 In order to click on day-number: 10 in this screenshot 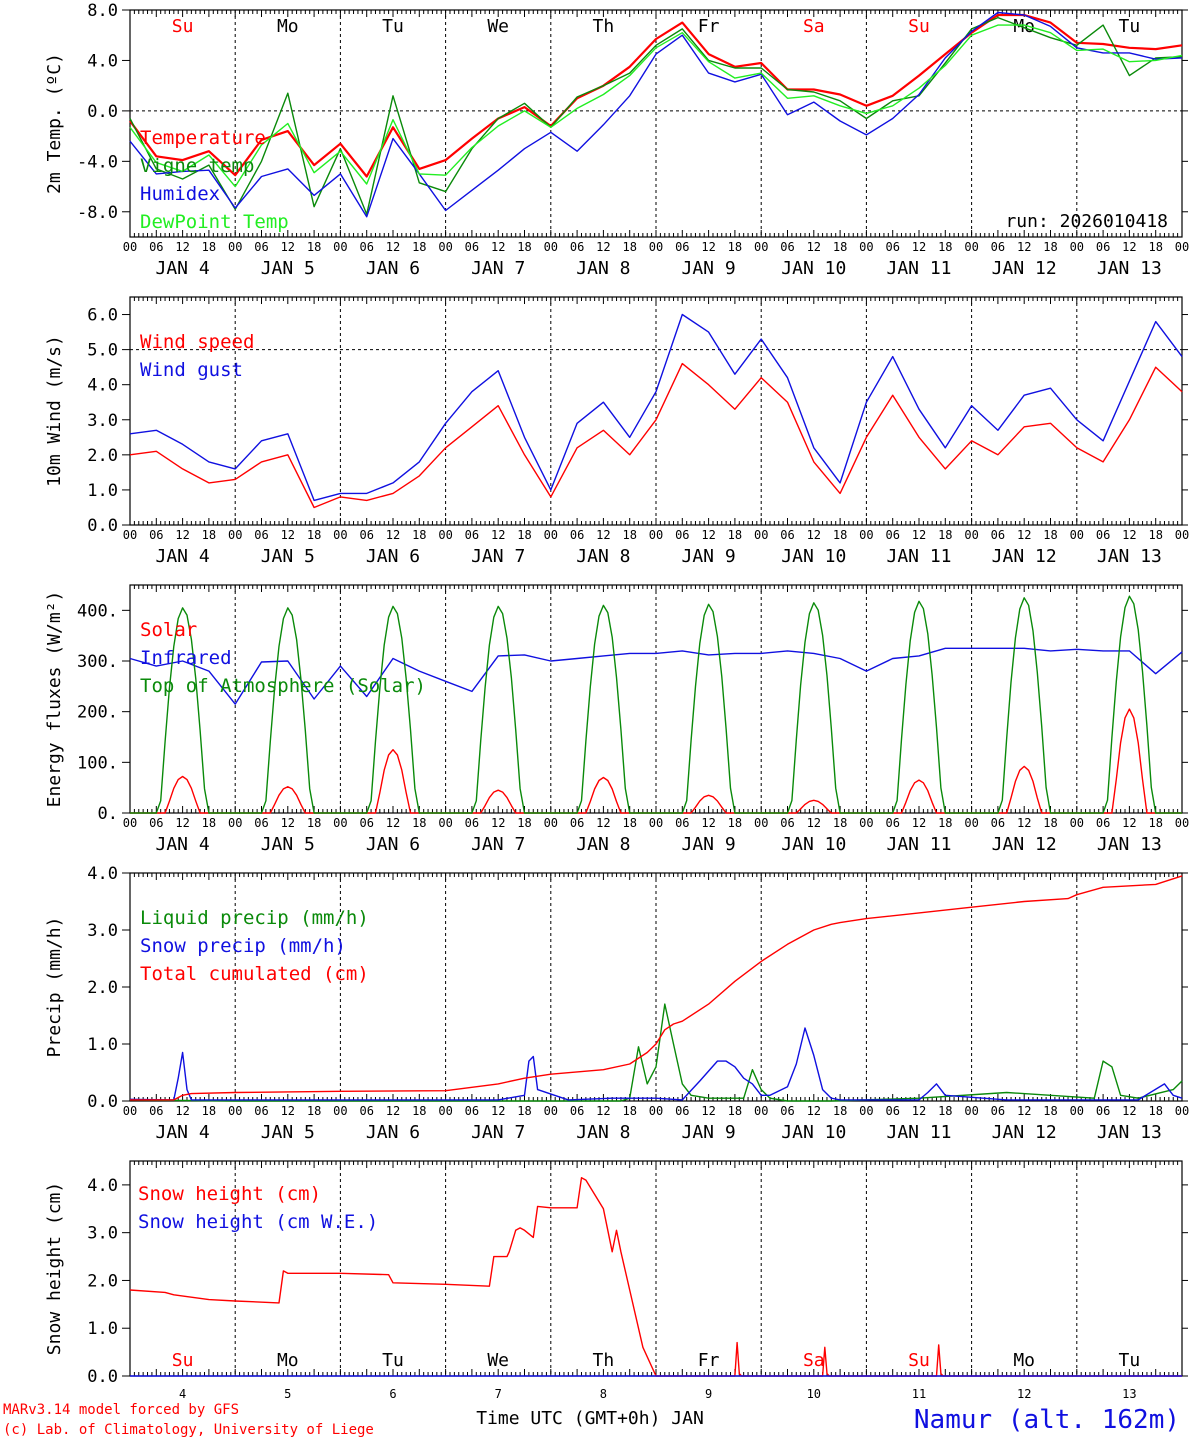, I will do `click(814, 1394)`.